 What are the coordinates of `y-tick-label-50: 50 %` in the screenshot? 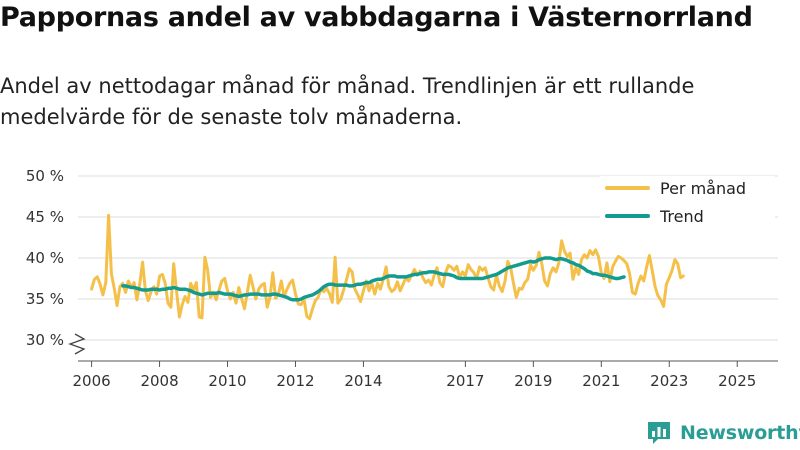 It's located at (45, 176).